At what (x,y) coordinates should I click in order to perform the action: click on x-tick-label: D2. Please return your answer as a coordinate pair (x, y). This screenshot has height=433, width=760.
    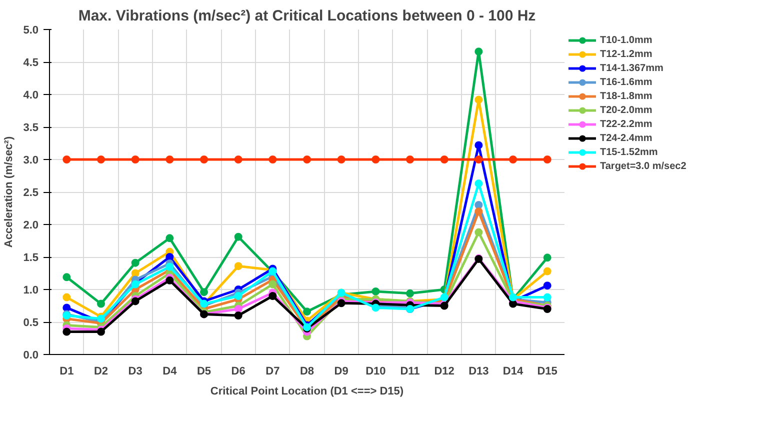
    Looking at the image, I should click on (101, 372).